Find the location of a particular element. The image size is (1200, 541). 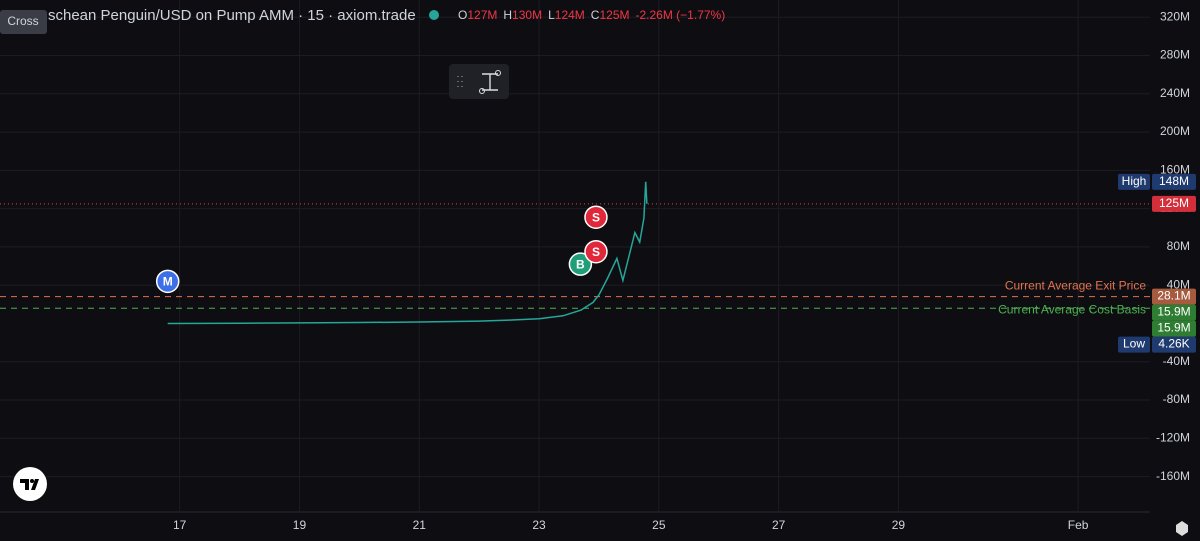

ohlc-text: C is located at coordinates (595, 15).